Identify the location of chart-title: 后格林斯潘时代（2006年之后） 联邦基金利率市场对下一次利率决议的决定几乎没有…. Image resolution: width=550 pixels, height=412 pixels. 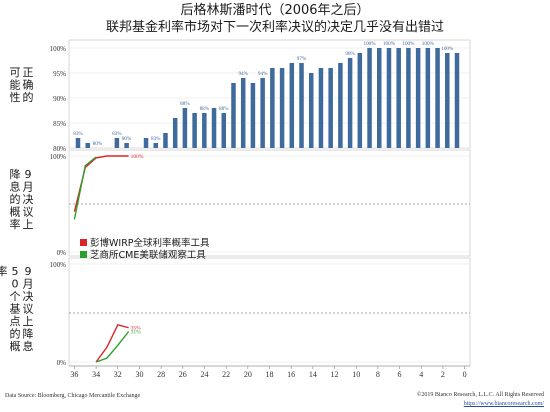
(275, 19).